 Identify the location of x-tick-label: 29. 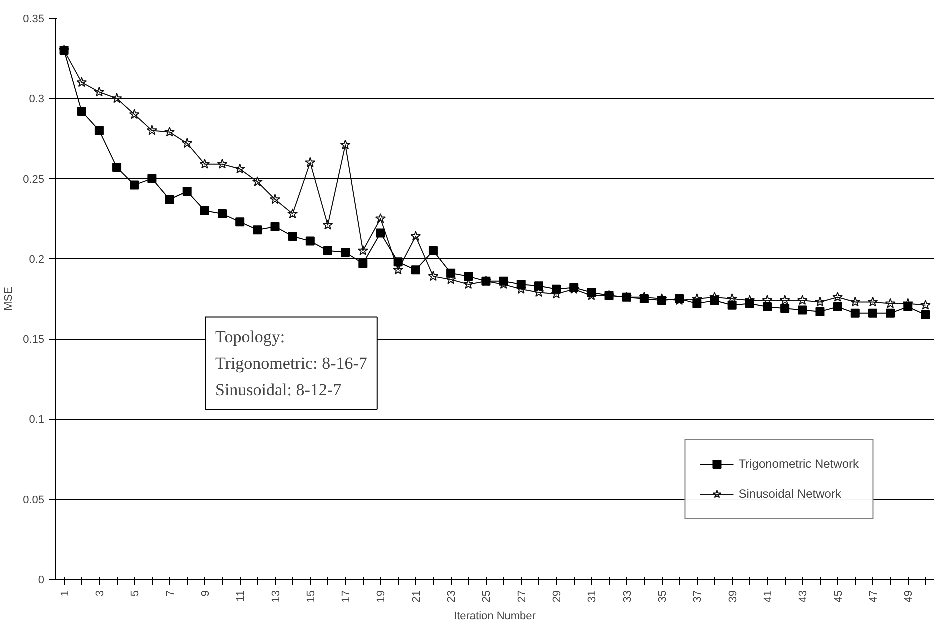
(558, 596).